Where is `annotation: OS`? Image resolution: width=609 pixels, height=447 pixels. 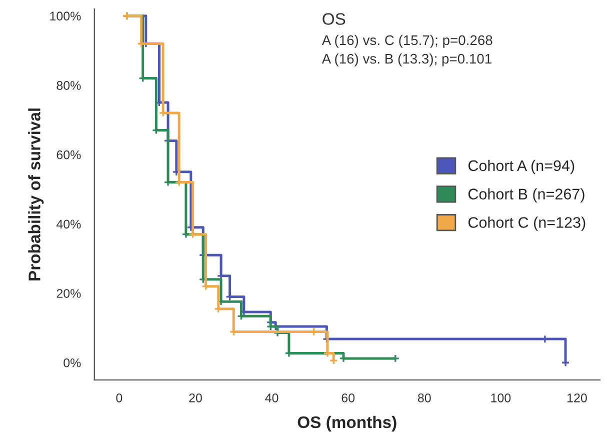
annotation: OS is located at coordinates (334, 19).